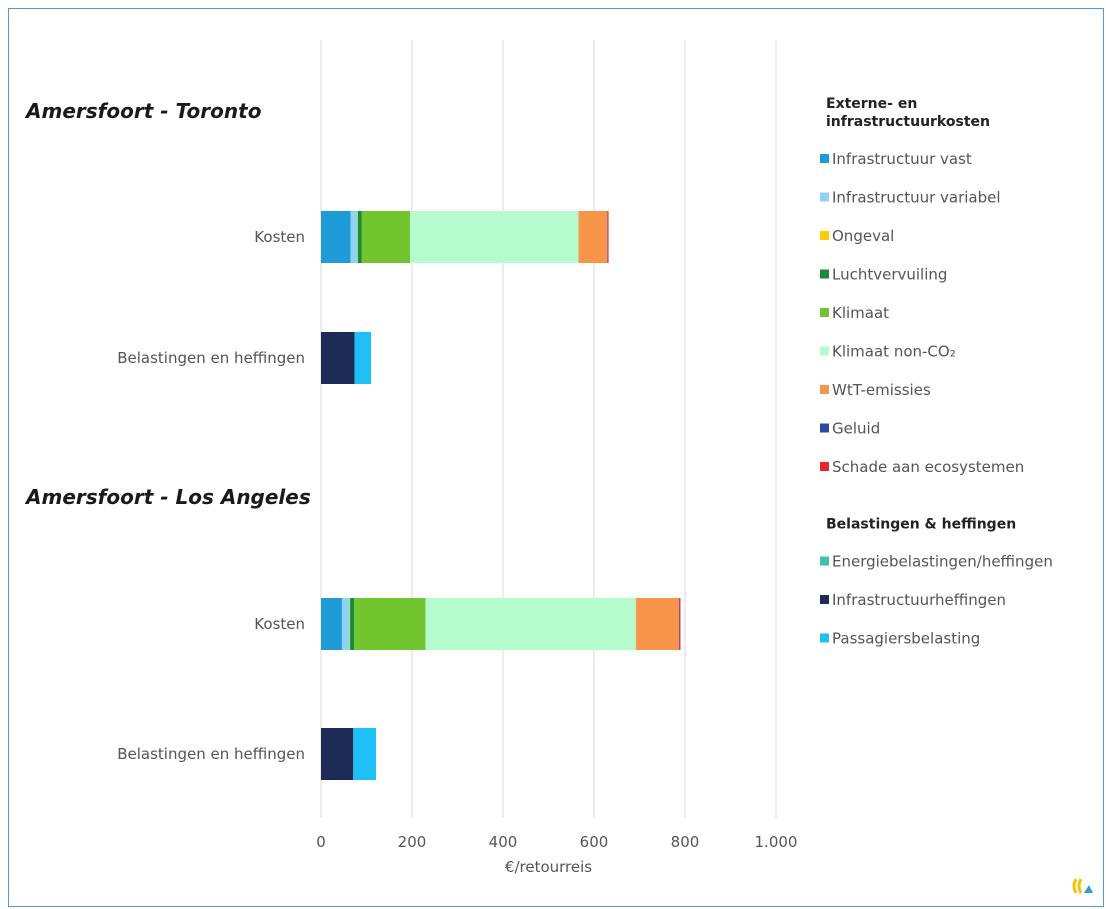 The image size is (1106, 909). What do you see at coordinates (776, 842) in the screenshot?
I see `x-tick-label: 1.000` at bounding box center [776, 842].